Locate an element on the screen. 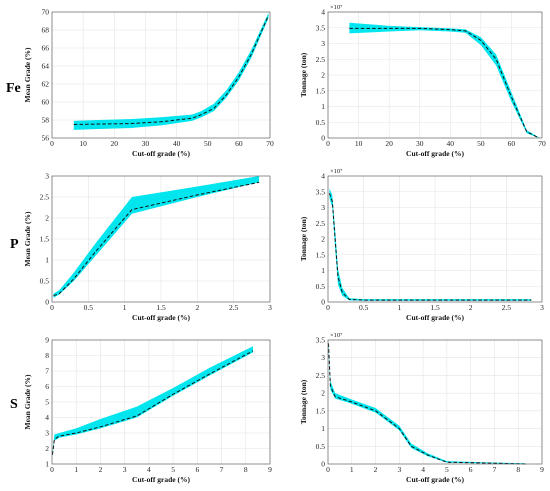 This screenshot has width=550, height=491. x-tick-label: 4 is located at coordinates (423, 469).